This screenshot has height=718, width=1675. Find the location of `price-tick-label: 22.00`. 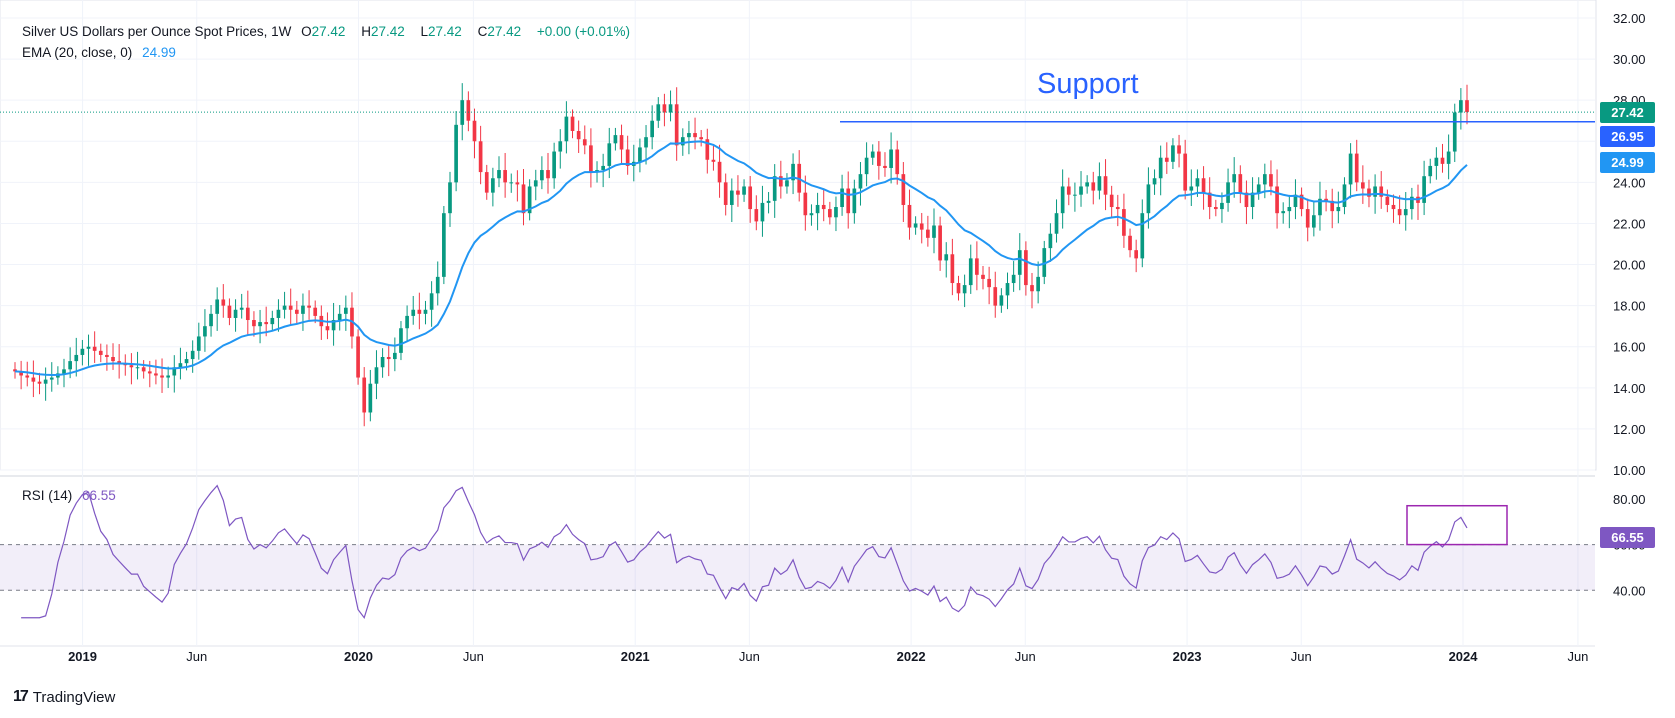

price-tick-label: 22.00 is located at coordinates (1629, 223).